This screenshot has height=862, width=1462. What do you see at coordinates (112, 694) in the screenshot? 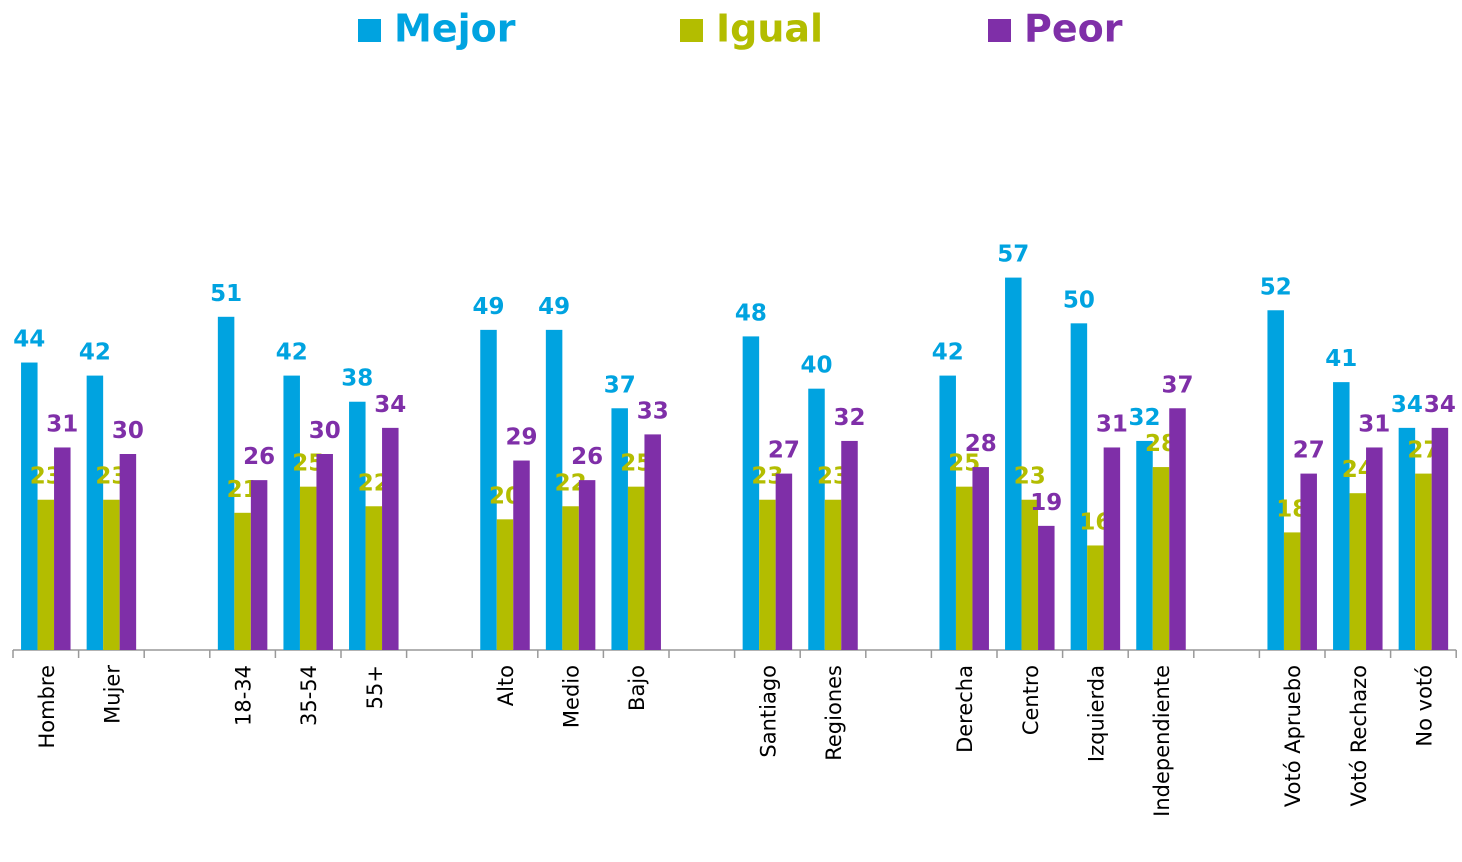
I see `x-tick-label: Mujer` at bounding box center [112, 694].